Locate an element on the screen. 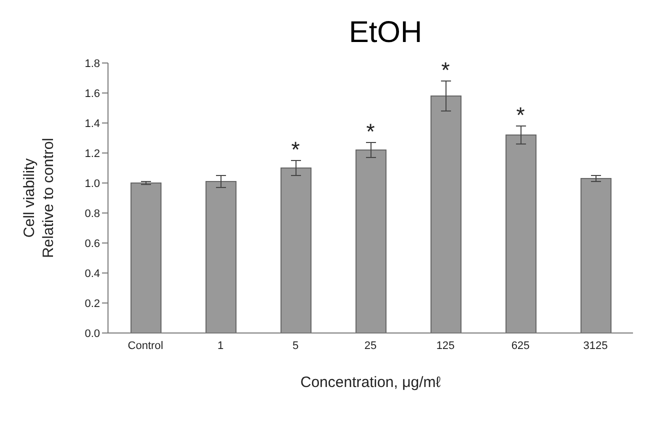 The width and height of the screenshot is (651, 423). y-tick-label: 1.8 is located at coordinates (92, 64).